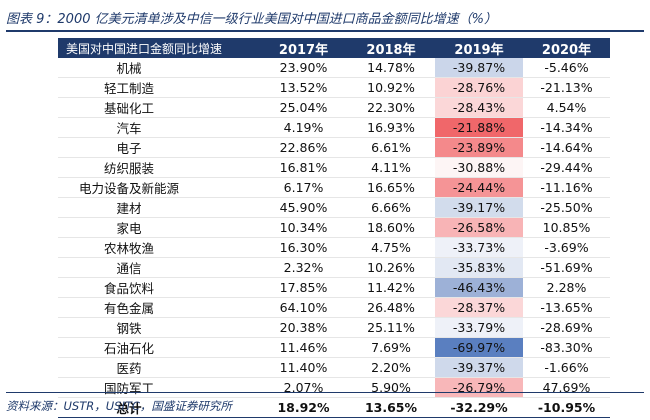 This screenshot has width=650, height=420. What do you see at coordinates (479, 367) in the screenshot?
I see `value-2019-cell: -39.37%` at bounding box center [479, 367].